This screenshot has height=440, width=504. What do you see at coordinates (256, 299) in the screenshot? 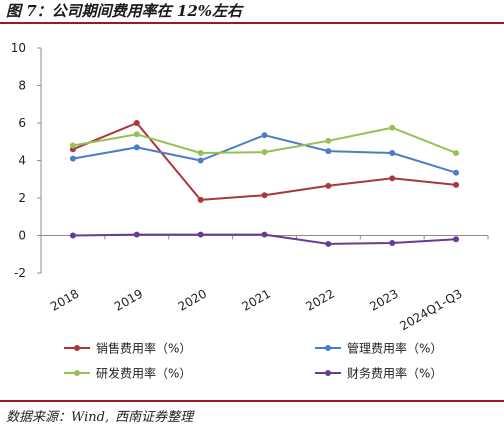
I see `x-tick-label: 2021` at bounding box center [256, 299].